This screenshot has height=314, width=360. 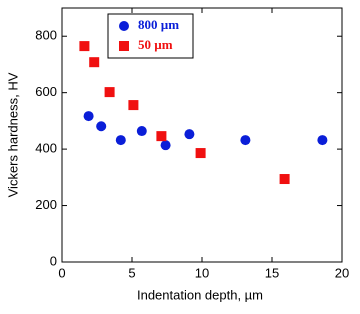 I want to click on x-axis-label: Indentation depth, µm, so click(x=200, y=294).